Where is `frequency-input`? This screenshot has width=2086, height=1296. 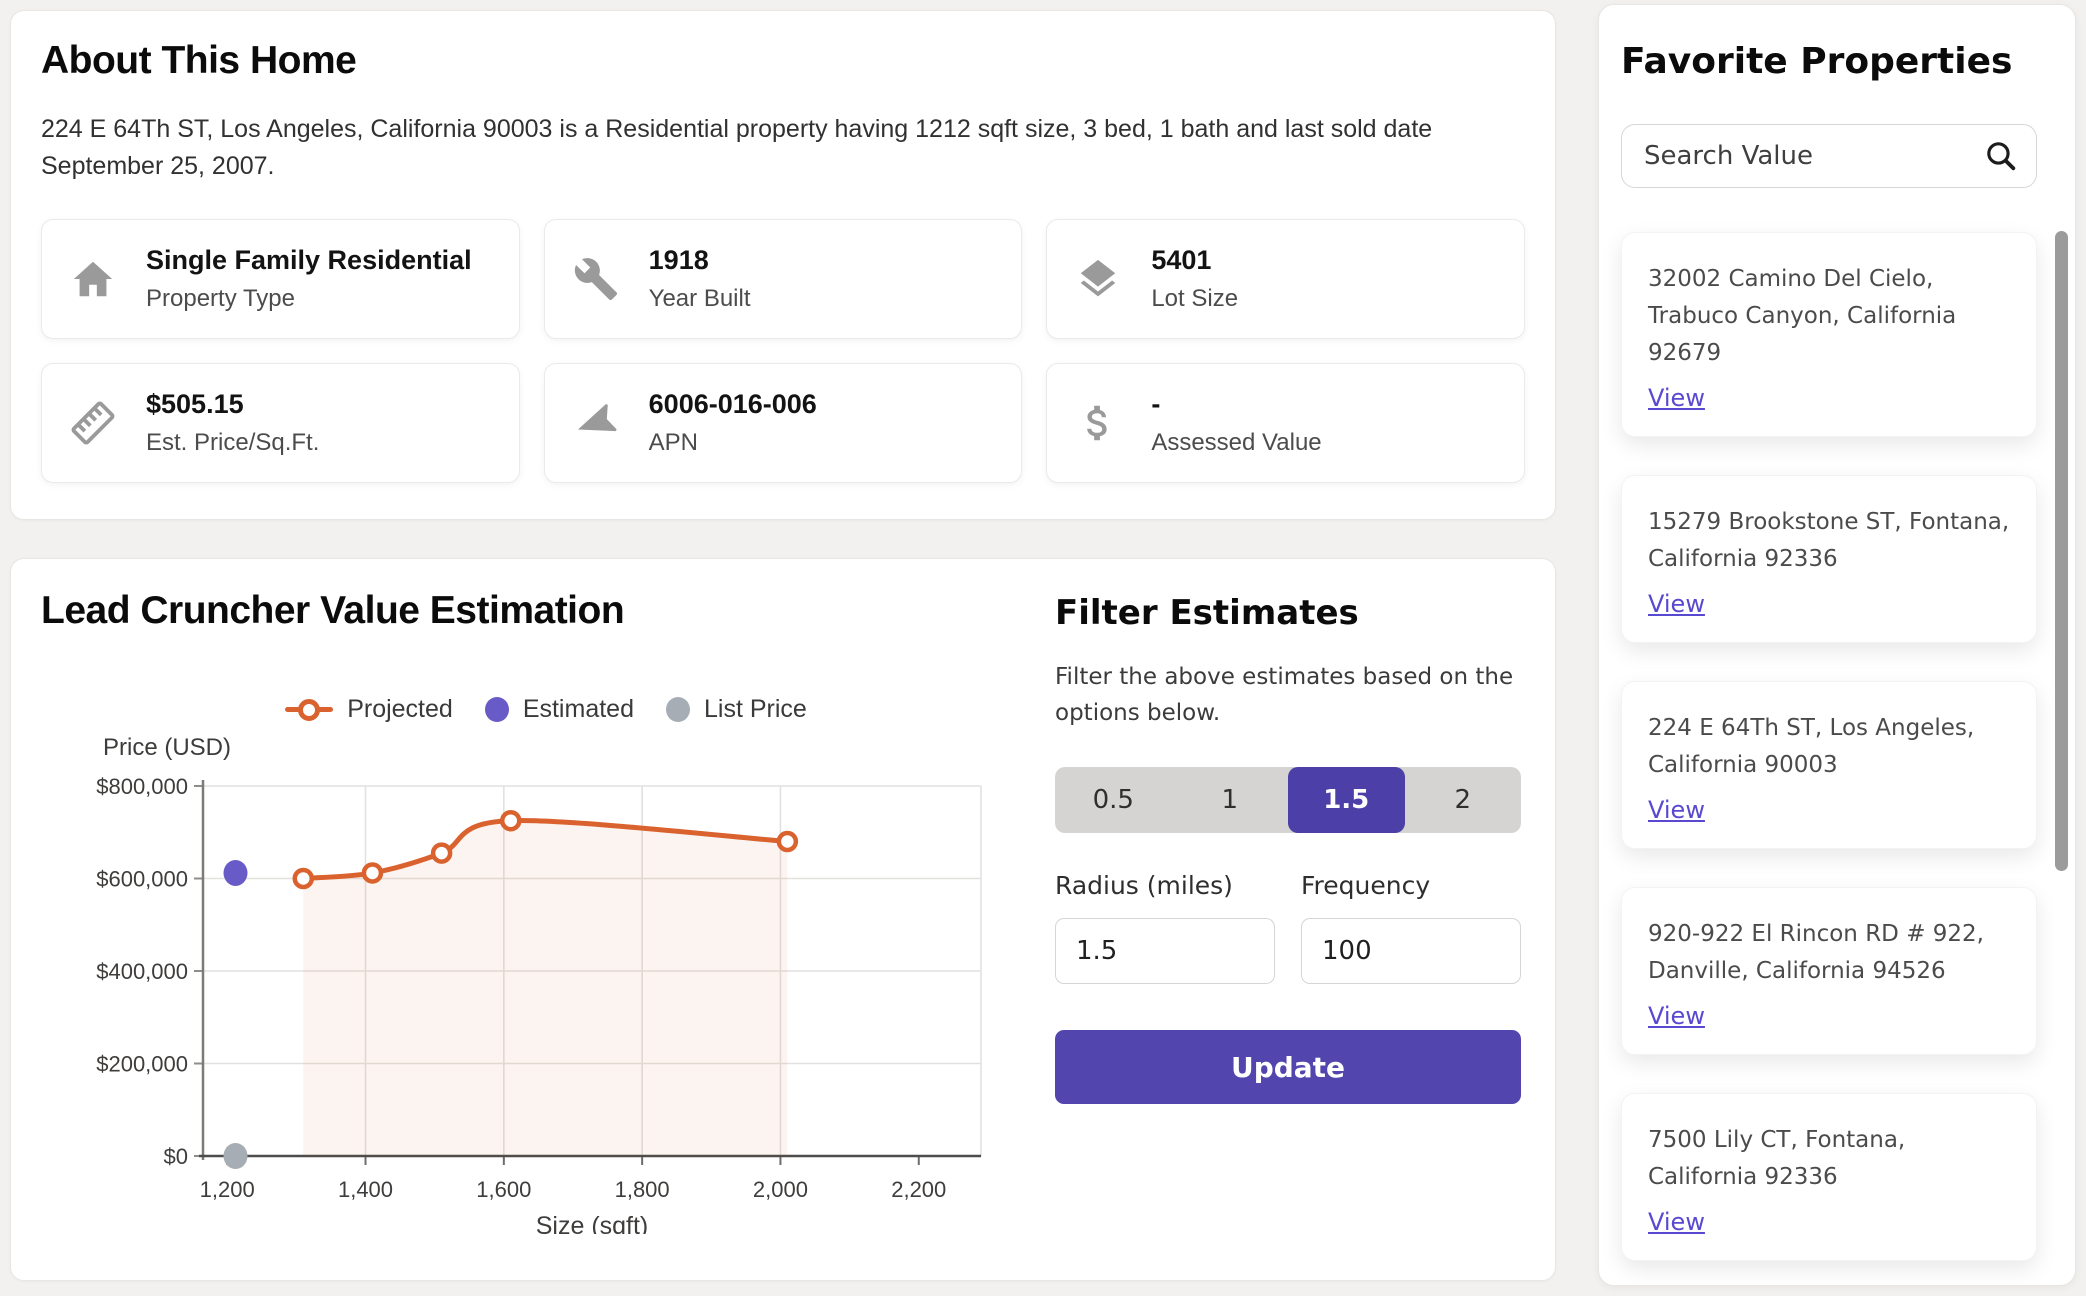
frequency-input is located at coordinates (1411, 951).